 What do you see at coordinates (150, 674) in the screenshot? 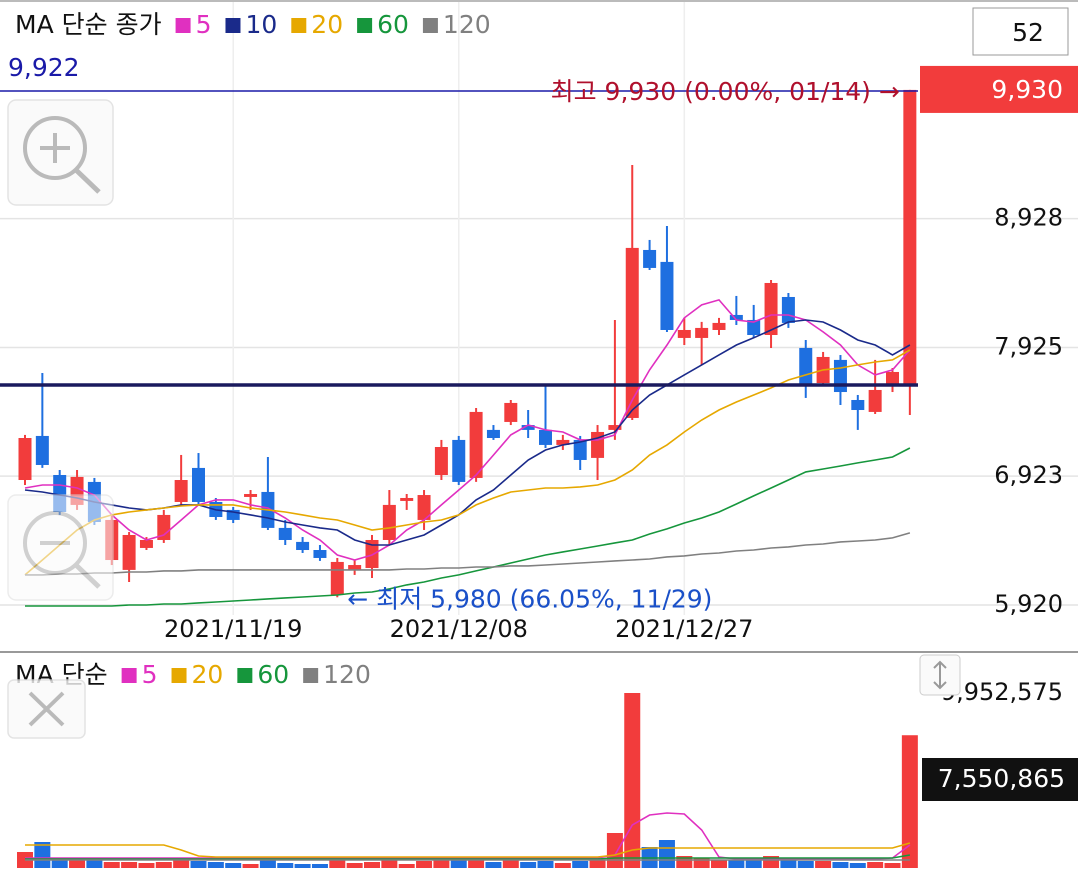
I see `legend-label: 5` at bounding box center [150, 674].